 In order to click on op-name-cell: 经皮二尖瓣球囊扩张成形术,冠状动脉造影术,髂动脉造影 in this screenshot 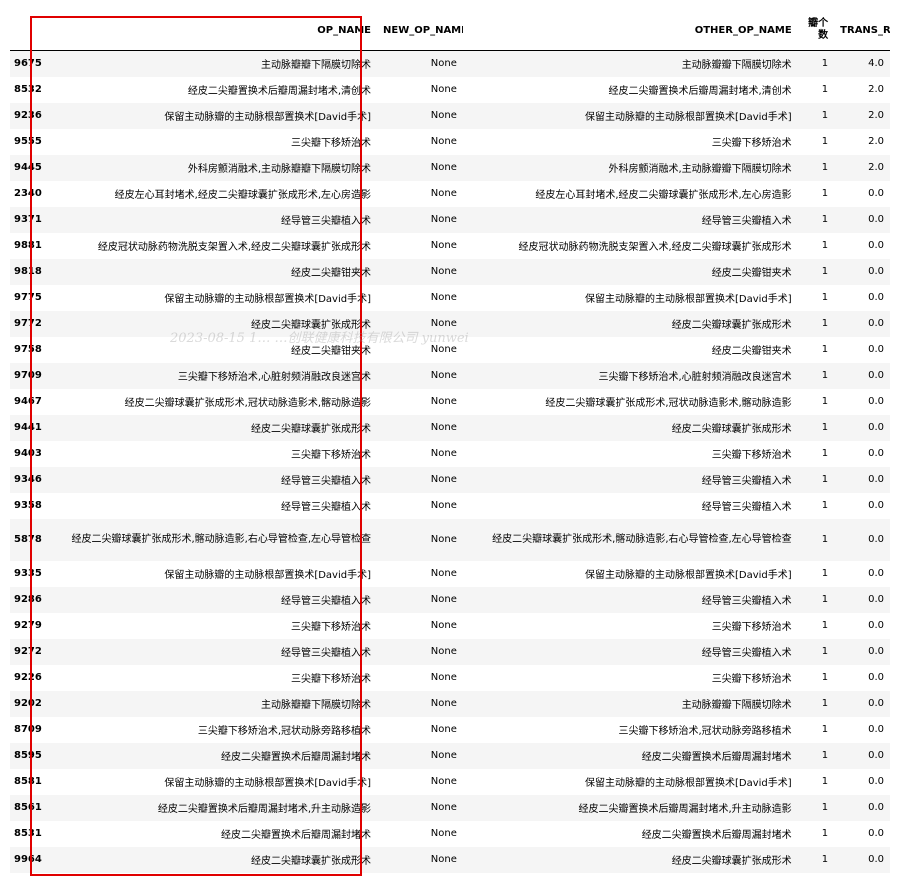, I will do `click(248, 403)`.